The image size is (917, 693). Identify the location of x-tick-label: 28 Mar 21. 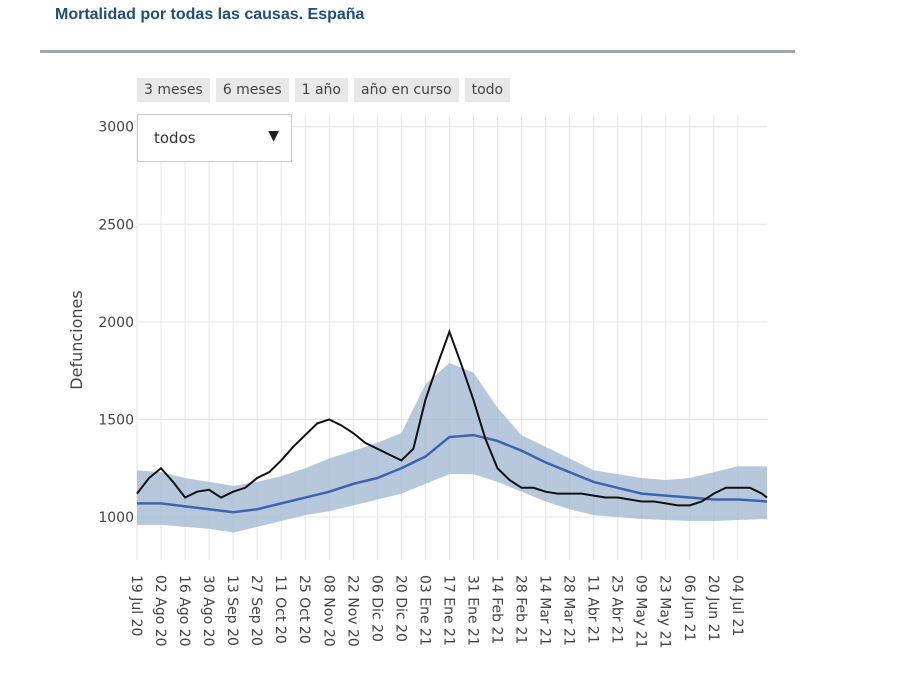
(569, 610).